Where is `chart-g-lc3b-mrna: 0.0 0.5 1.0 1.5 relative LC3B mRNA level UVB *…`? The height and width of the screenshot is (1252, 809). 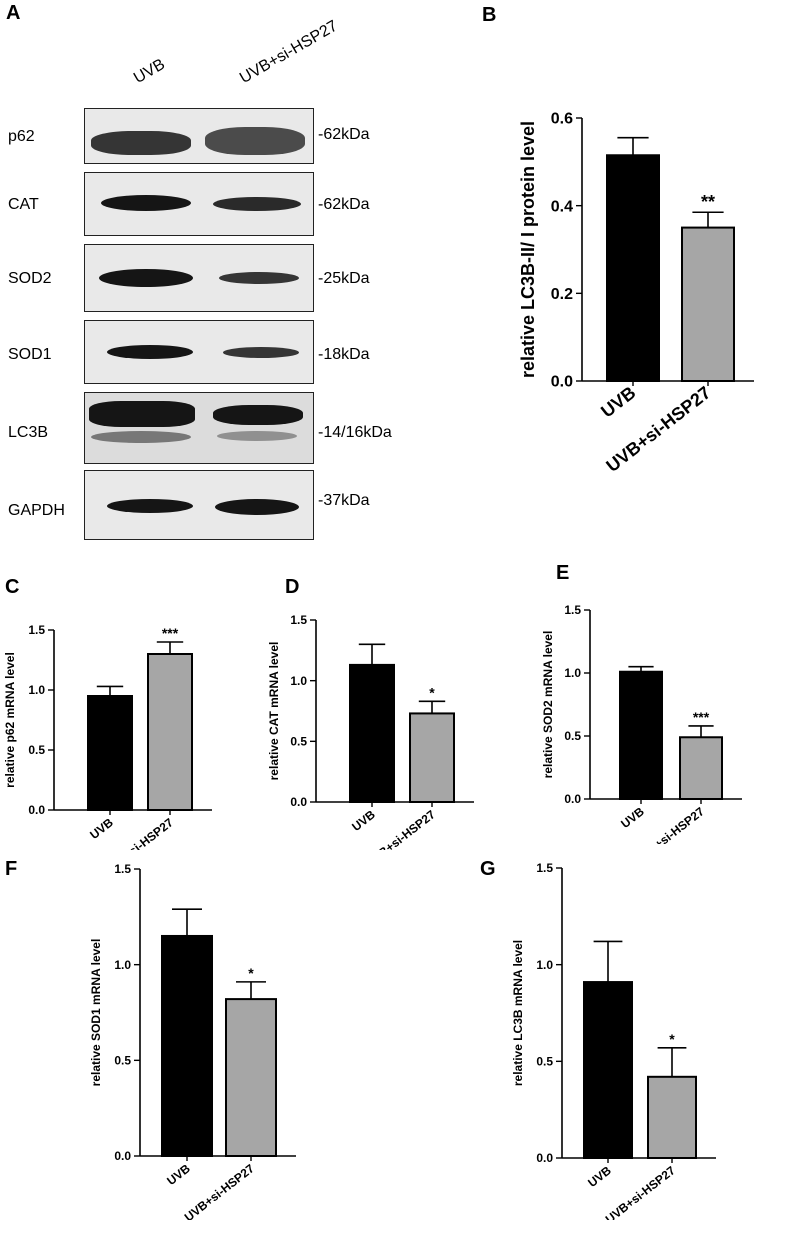
chart-g-lc3b-mrna: 0.0 0.5 1.0 1.5 relative LC3B mRNA level UVB *… is located at coordinates (613, 1040).